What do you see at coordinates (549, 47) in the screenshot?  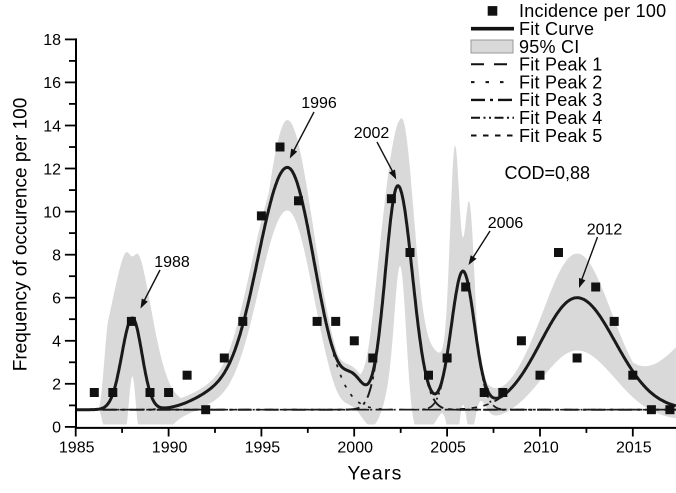 I see `svg-text: 95% CI` at bounding box center [549, 47].